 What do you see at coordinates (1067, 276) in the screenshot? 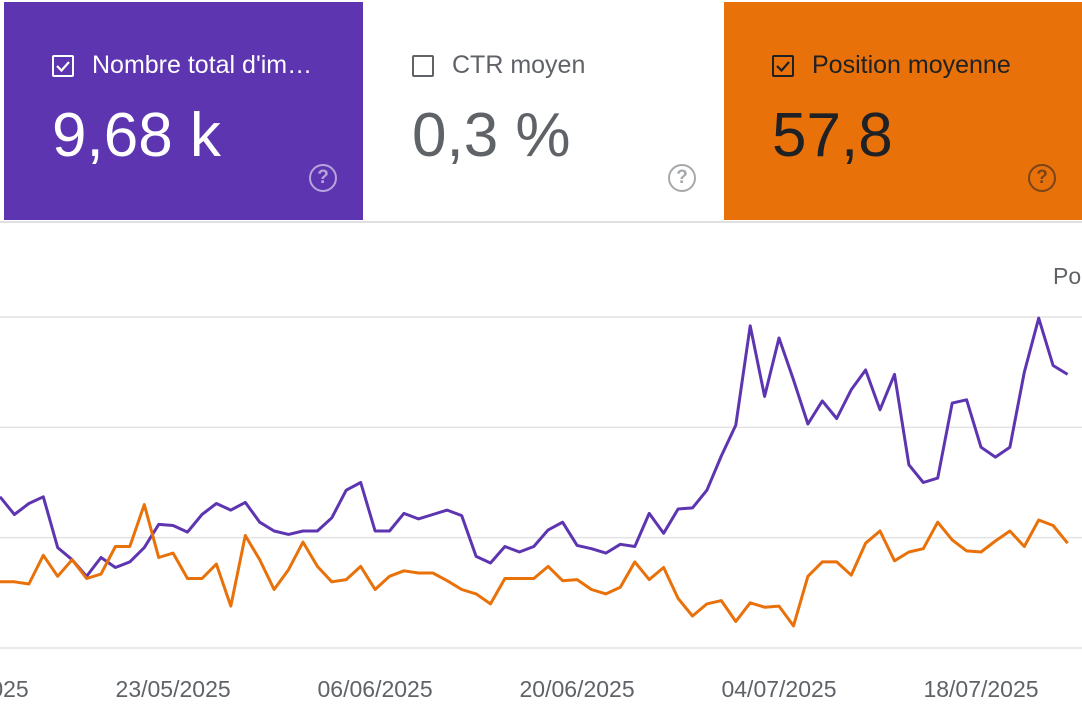
I see `y2-axis-label: Po` at bounding box center [1067, 276].